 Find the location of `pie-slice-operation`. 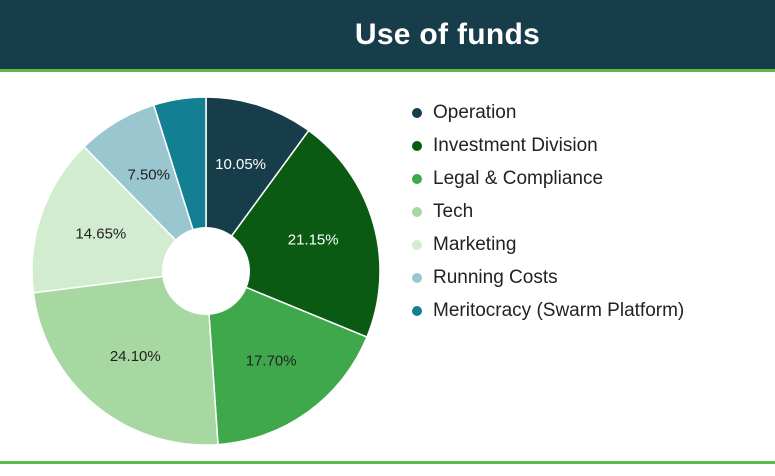

pie-slice-operation is located at coordinates (257, 185).